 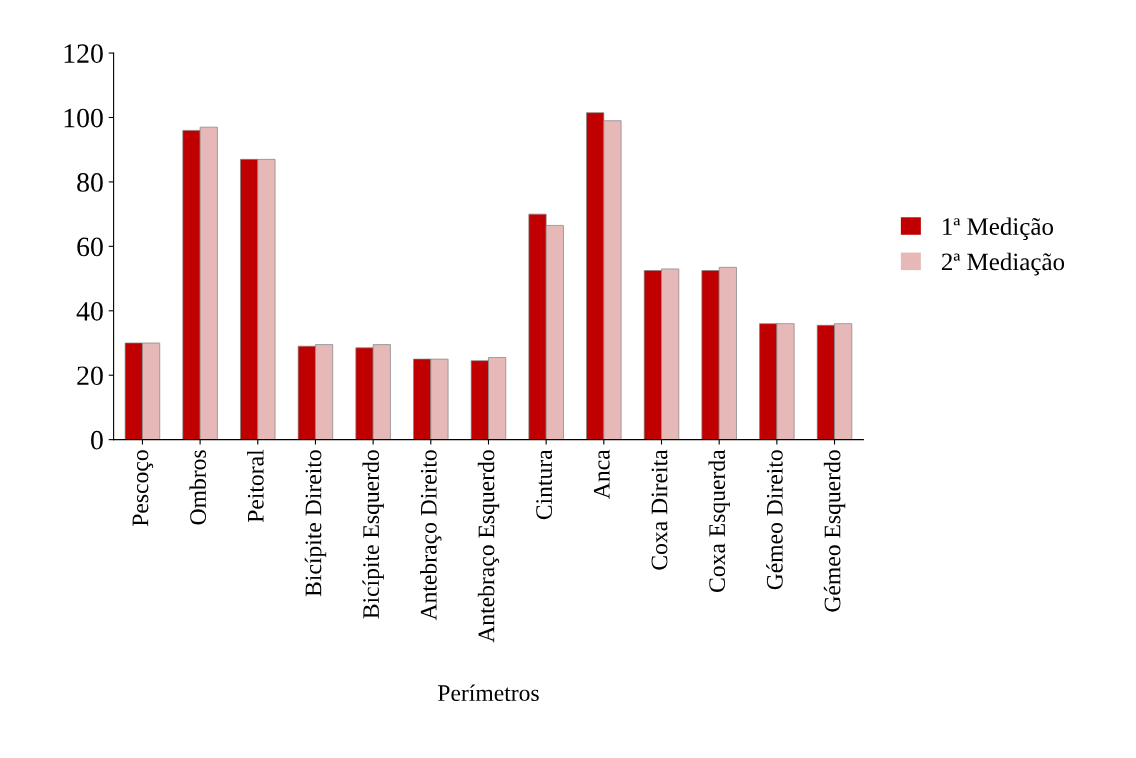 What do you see at coordinates (90, 182) in the screenshot?
I see `y-tick-label: 80` at bounding box center [90, 182].